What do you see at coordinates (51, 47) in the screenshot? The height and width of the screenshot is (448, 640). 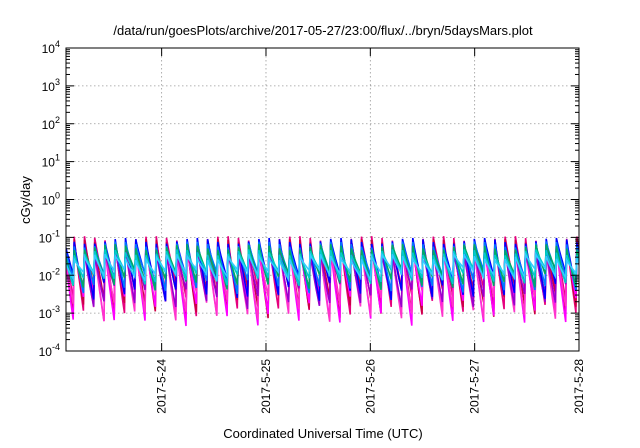 I see `y-tick-label: 10⁴` at bounding box center [51, 47].